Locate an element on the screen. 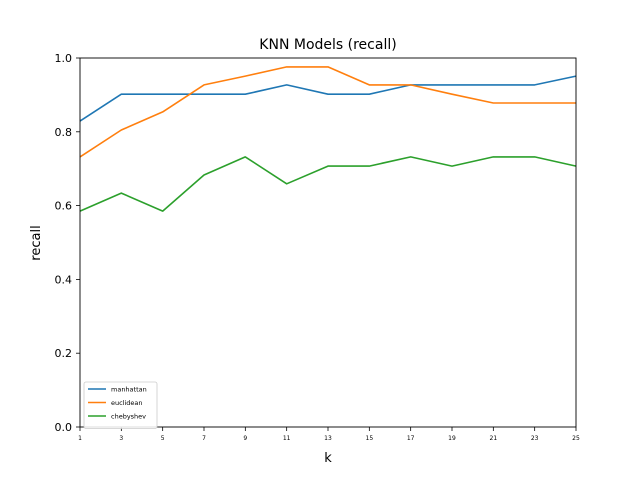 Image resolution: width=640 pixels, height=480 pixels. x-tick-label: 19 is located at coordinates (452, 438).